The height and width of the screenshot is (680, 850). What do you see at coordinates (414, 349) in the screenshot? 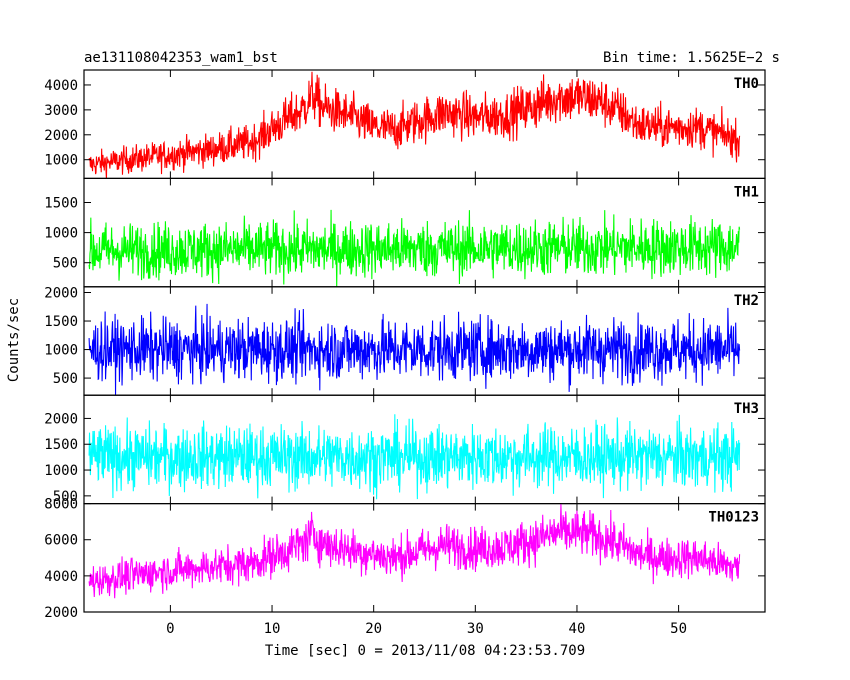
I see `series-line-th2` at bounding box center [414, 349].